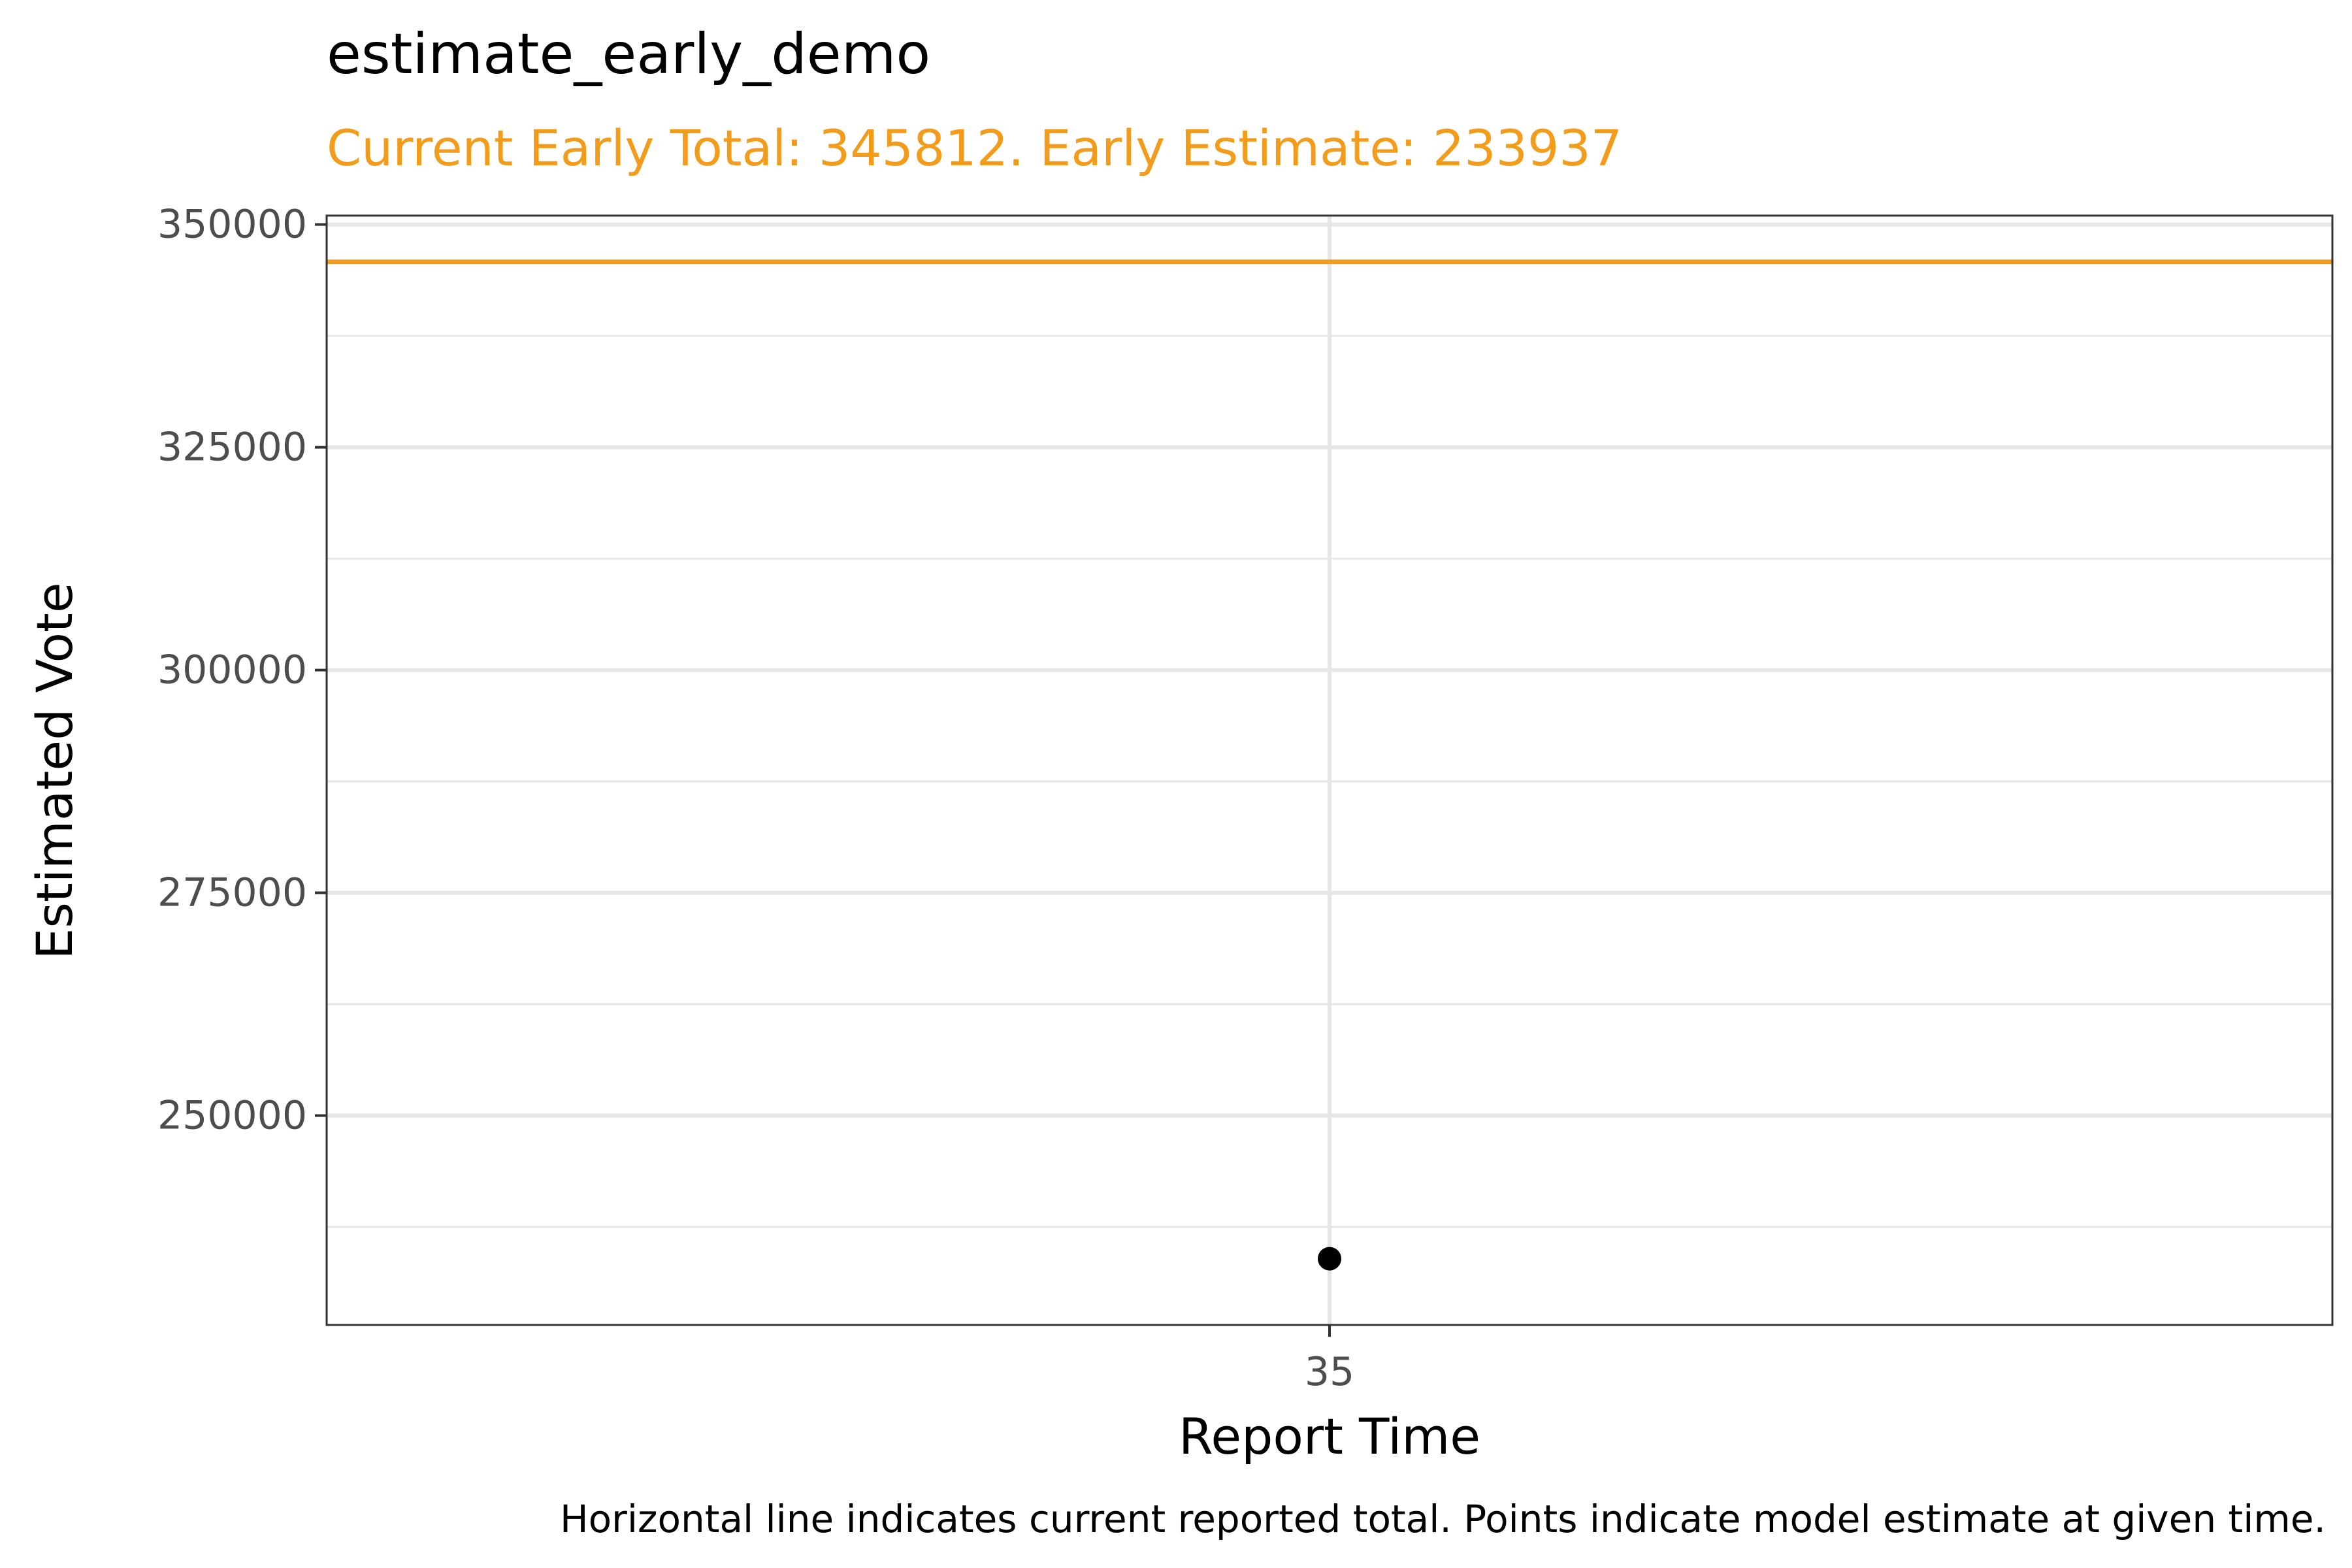 The width and height of the screenshot is (2352, 1568). I want to click on y-tick-label: 300000, so click(232, 670).